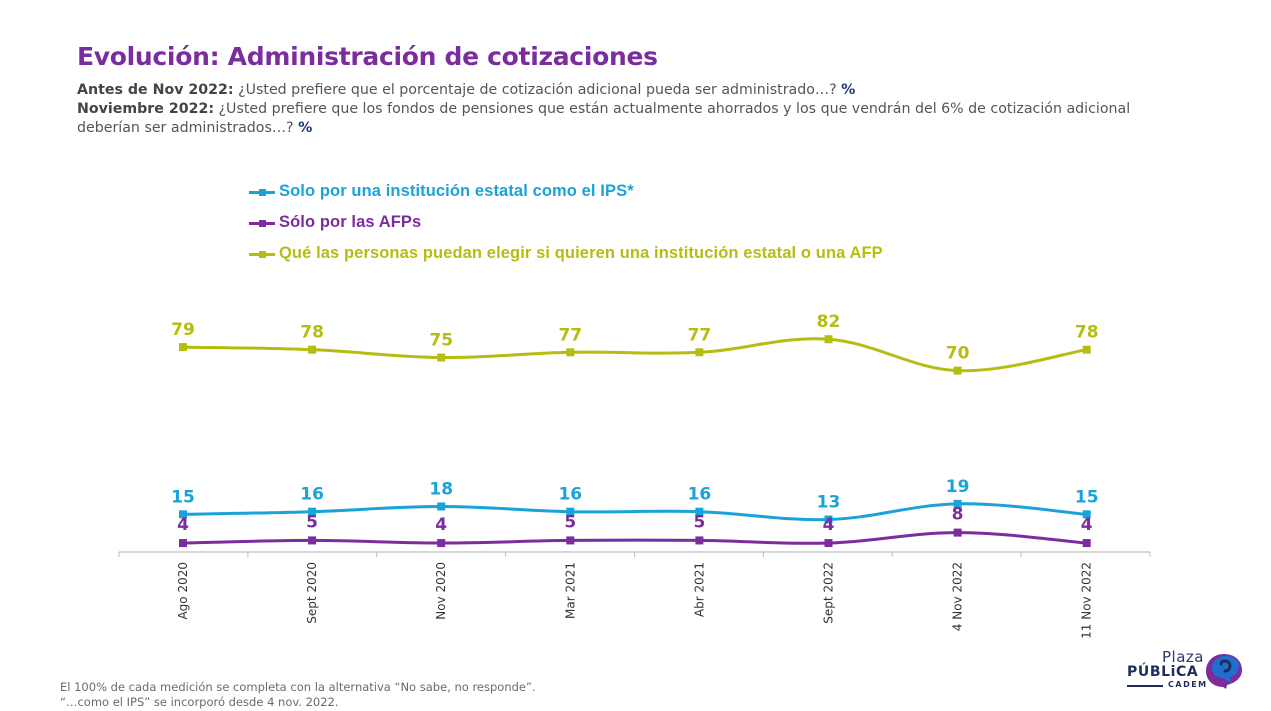 The width and height of the screenshot is (1271, 711). I want to click on logo-text-plaza: Plaza, so click(1183, 657).